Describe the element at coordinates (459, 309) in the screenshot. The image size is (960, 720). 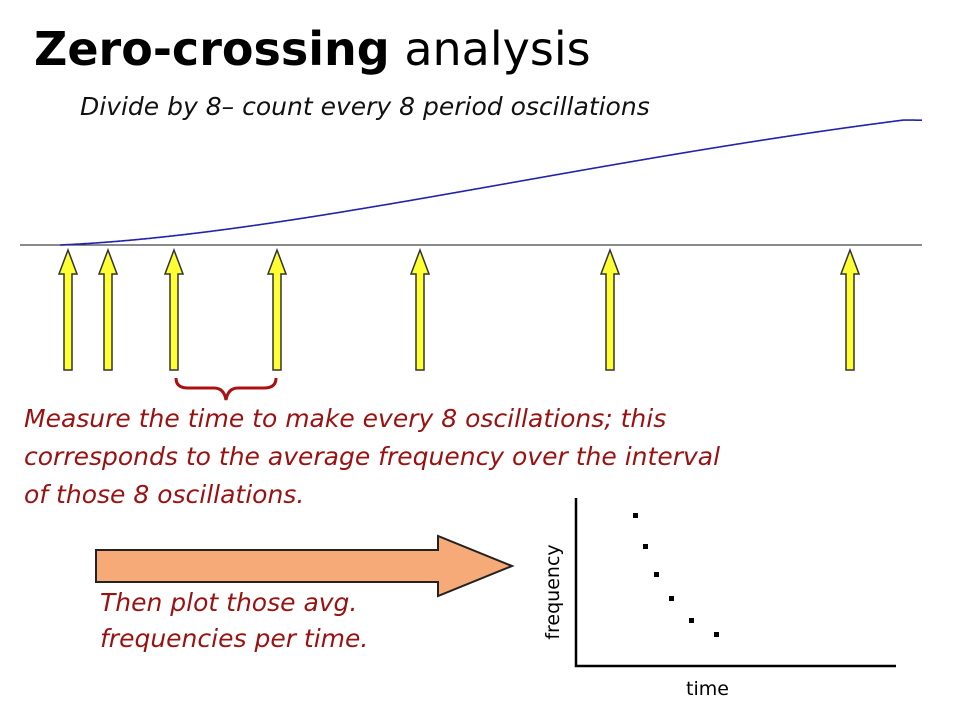
I see `zero-crossing-markers` at that location.